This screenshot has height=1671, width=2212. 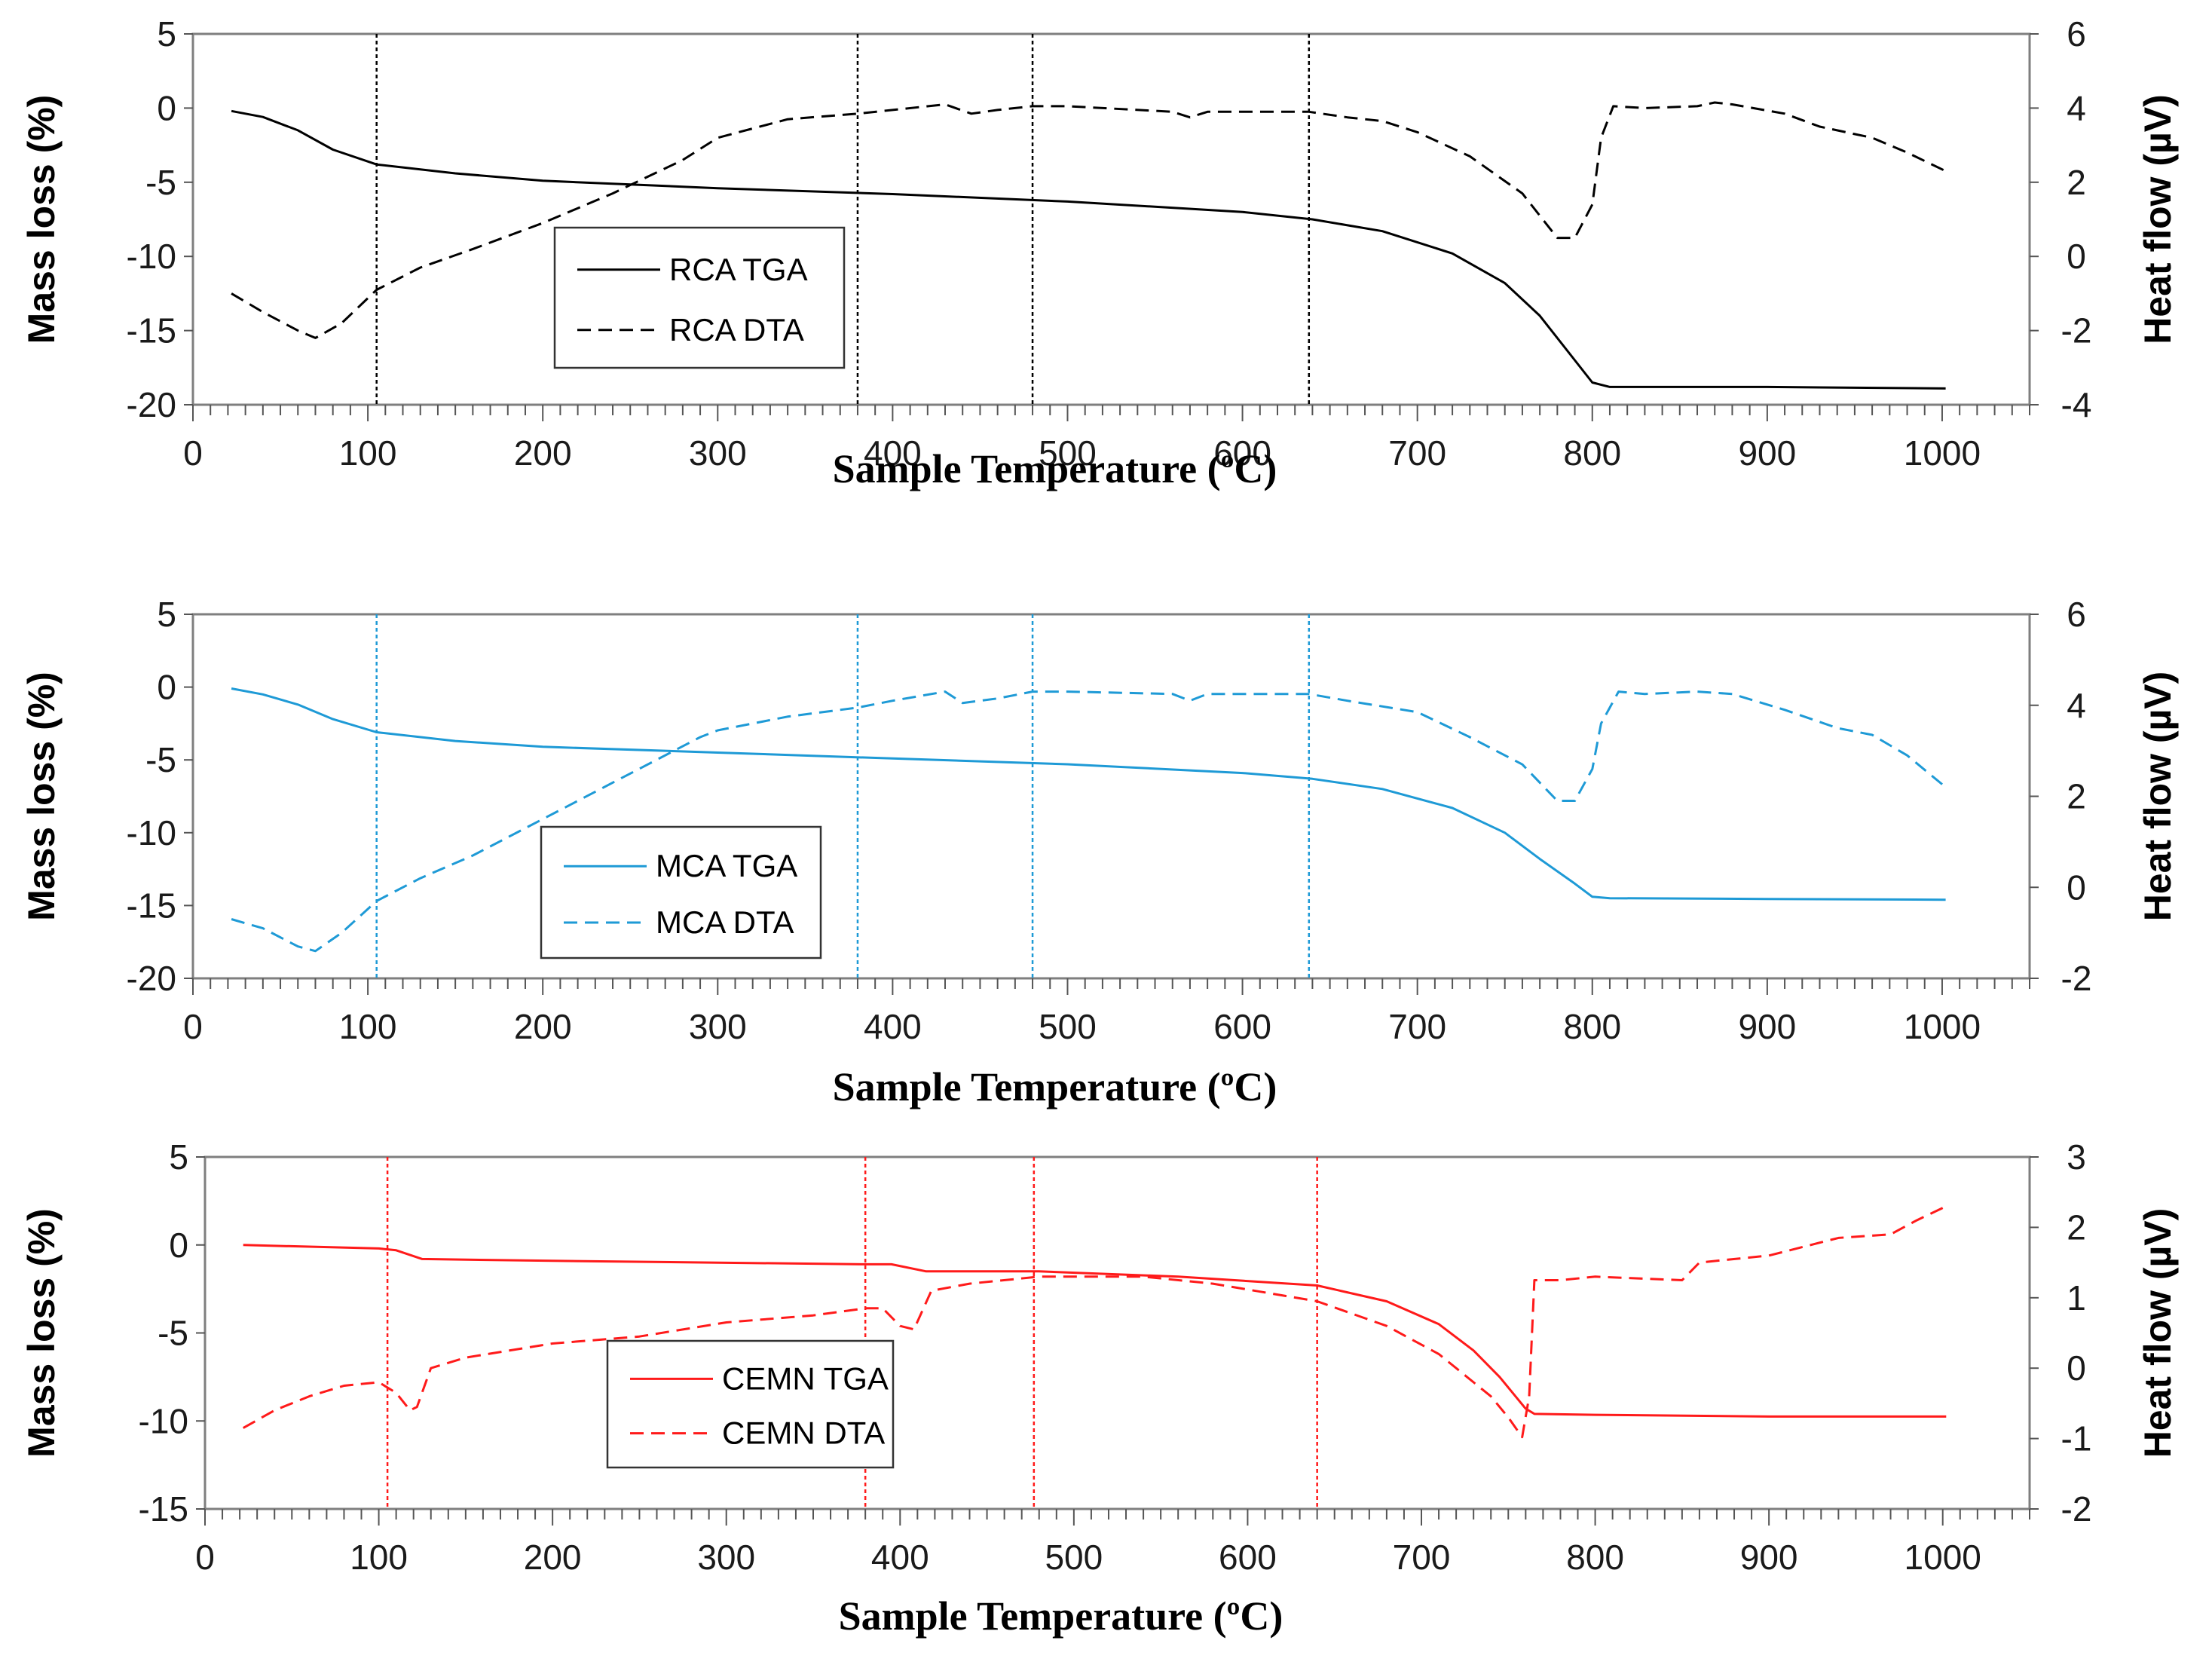 I want to click on legend: CEMN TGA CEMN DTA, so click(x=751, y=1404).